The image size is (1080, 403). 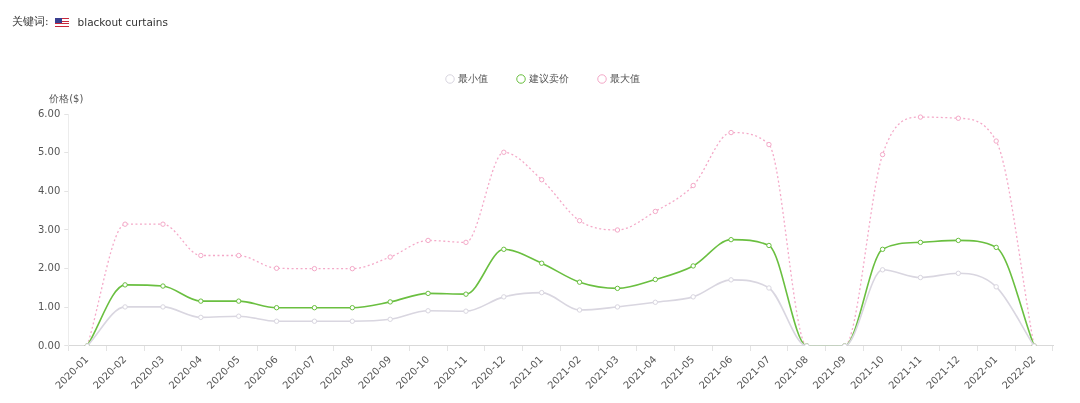 I want to click on y-tick-label: 0.00, so click(x=49, y=345).